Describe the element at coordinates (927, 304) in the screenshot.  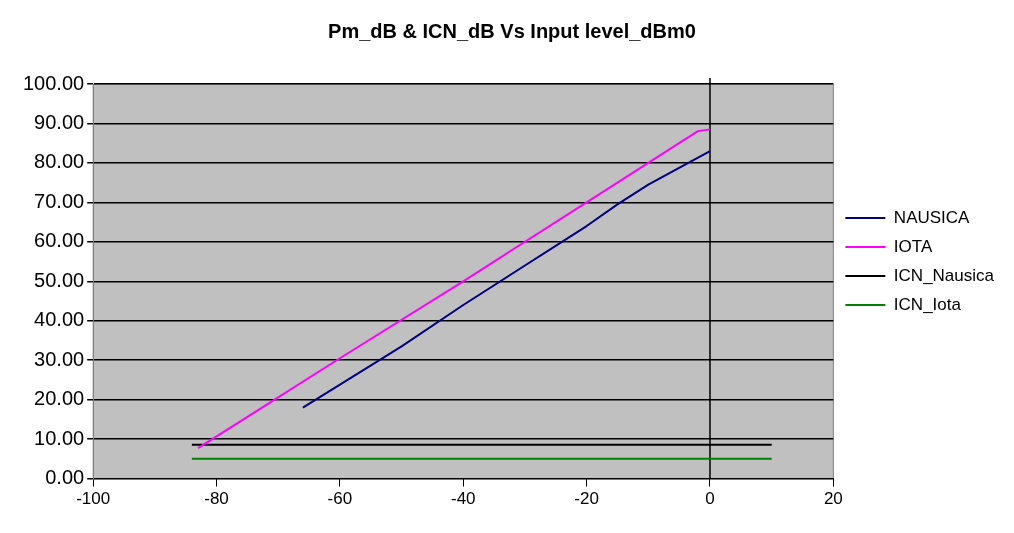
I see `legend-label: ICN_Iota` at that location.